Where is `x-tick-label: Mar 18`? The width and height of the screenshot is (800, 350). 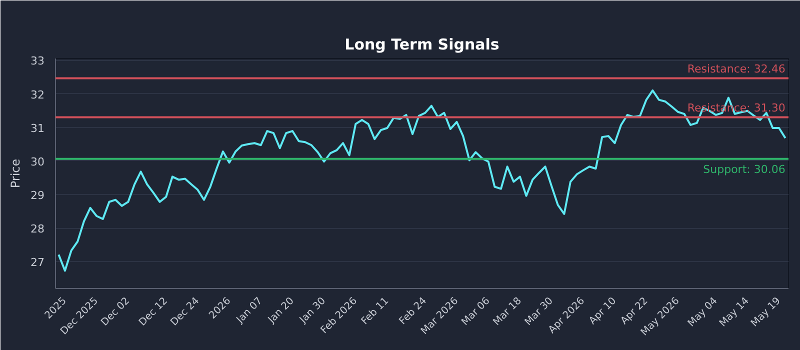
x-tick-label: Mar 18 is located at coordinates (507, 312).